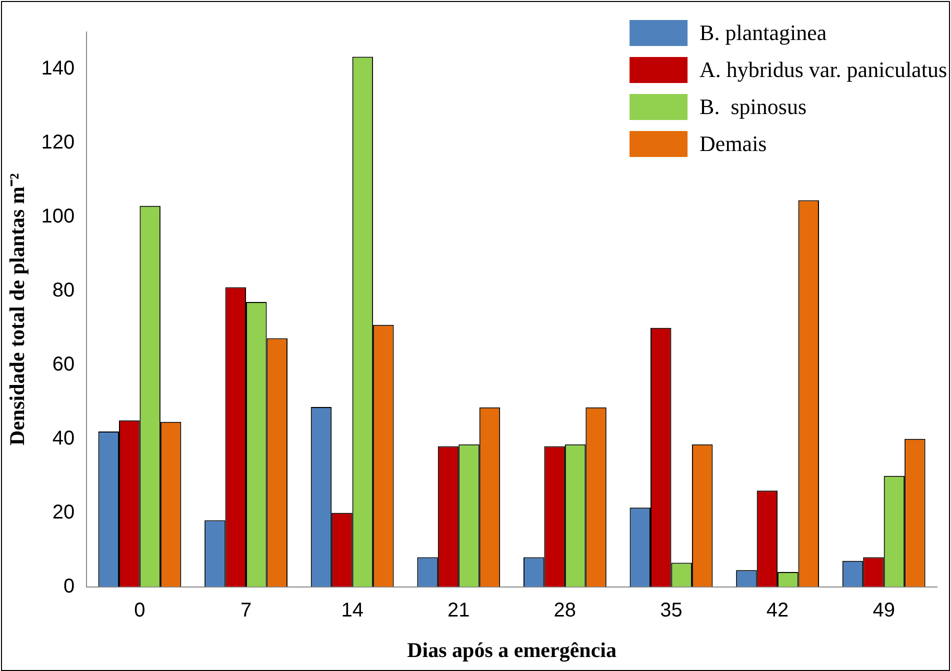 The width and height of the screenshot is (951, 671). What do you see at coordinates (352, 610) in the screenshot?
I see `x-tick-label: 14` at bounding box center [352, 610].